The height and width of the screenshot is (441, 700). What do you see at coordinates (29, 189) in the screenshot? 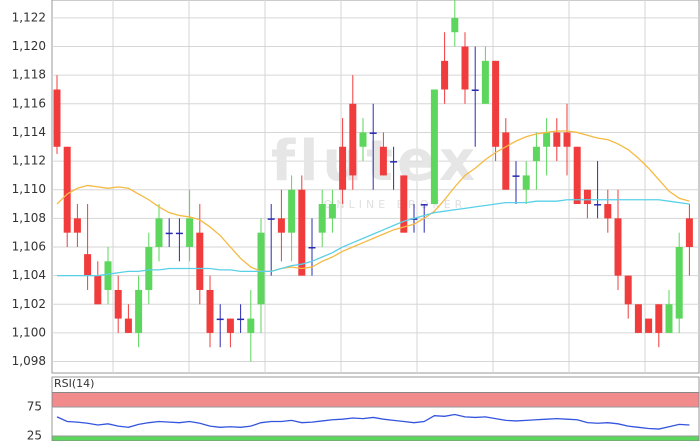
I see `y-tick-label: 1,110` at bounding box center [29, 189].